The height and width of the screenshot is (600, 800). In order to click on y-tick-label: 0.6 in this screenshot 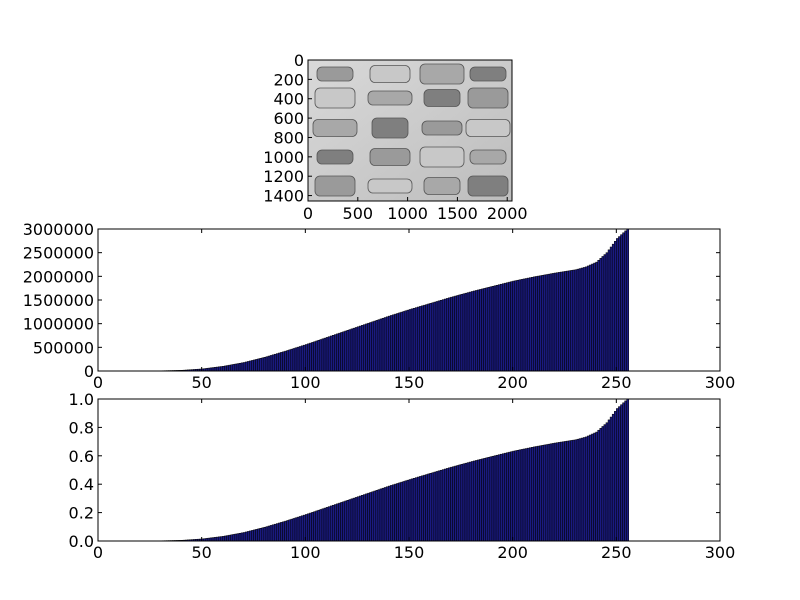, I will do `click(81, 456)`.